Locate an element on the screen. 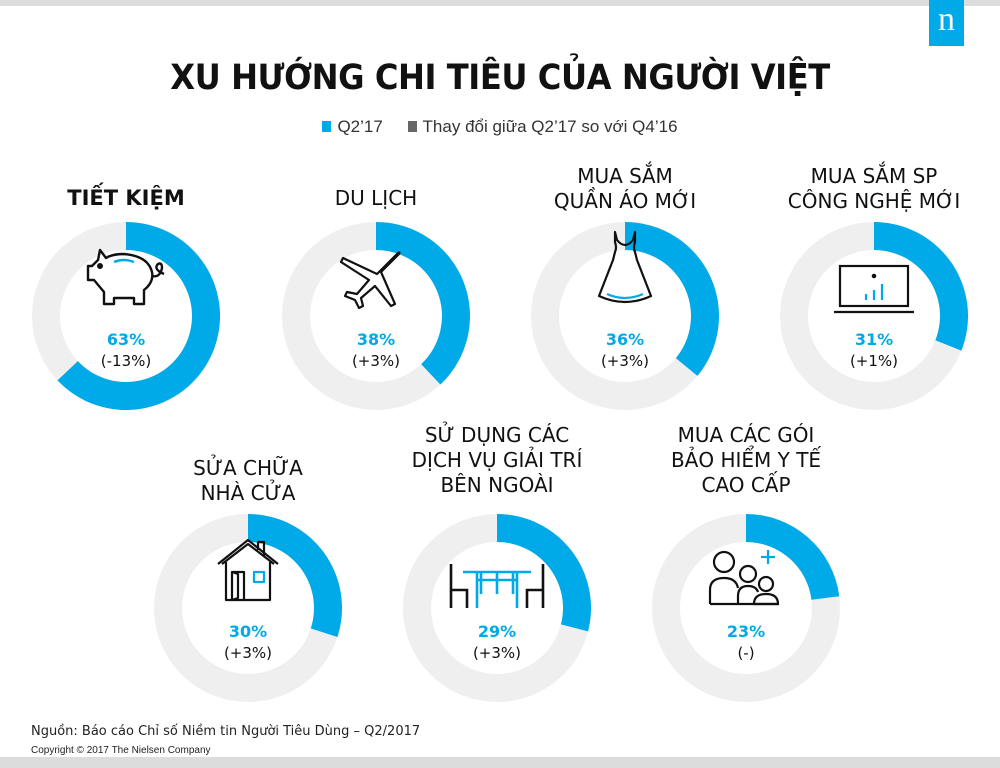  card-label: TIẾT KIỆM is located at coordinates (126, 198).